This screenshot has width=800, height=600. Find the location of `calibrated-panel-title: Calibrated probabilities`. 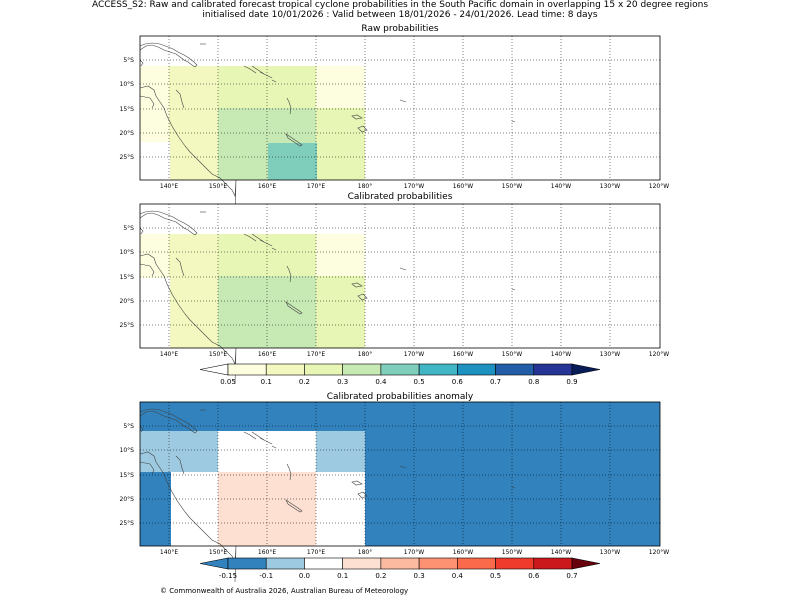

calibrated-panel-title: Calibrated probabilities is located at coordinates (400, 197).